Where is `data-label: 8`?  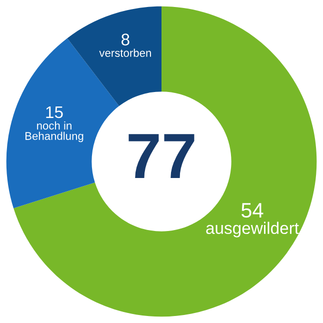 data-label: 8 is located at coordinates (126, 40).